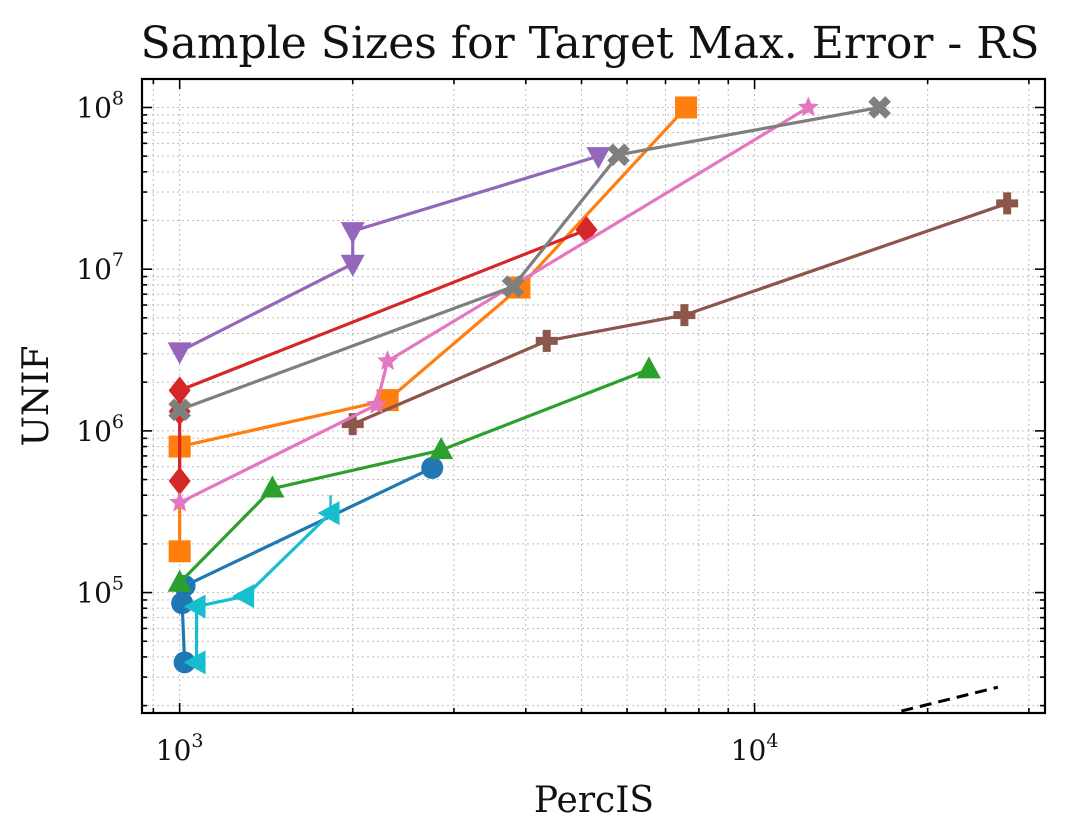  I want to click on reference-dashed-line, so click(949, 699).